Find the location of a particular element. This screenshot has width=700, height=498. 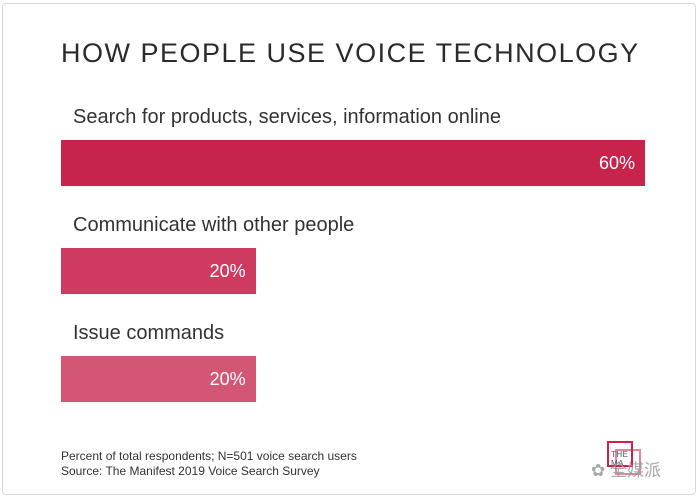

category-label-3: Issue commands is located at coordinates (149, 333).